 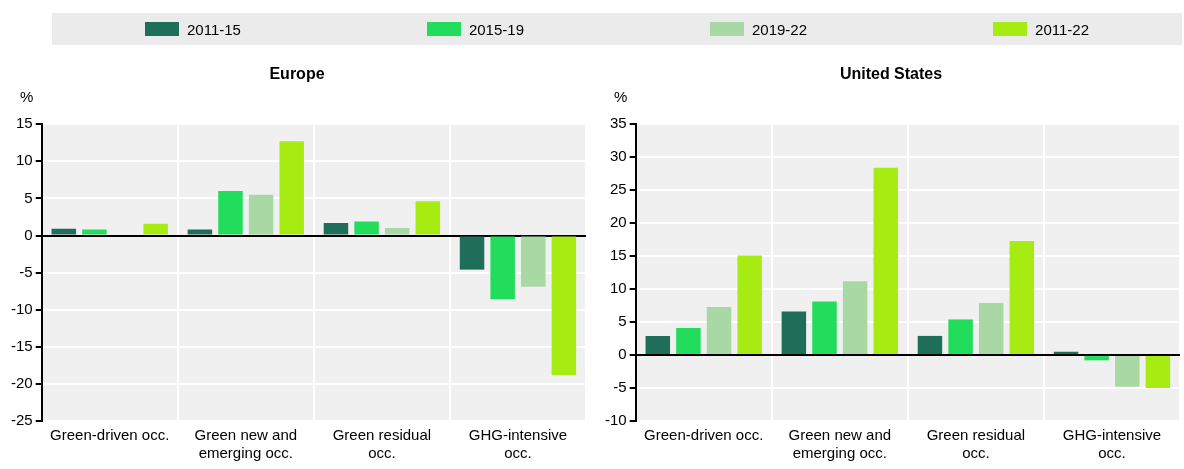 I want to click on y-tick-label: -25, so click(x=21, y=420).